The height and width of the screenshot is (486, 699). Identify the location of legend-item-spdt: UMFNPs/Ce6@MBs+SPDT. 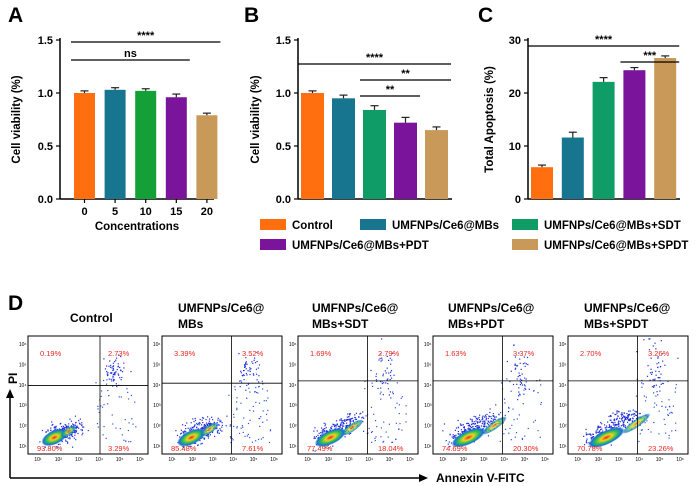
(600, 245).